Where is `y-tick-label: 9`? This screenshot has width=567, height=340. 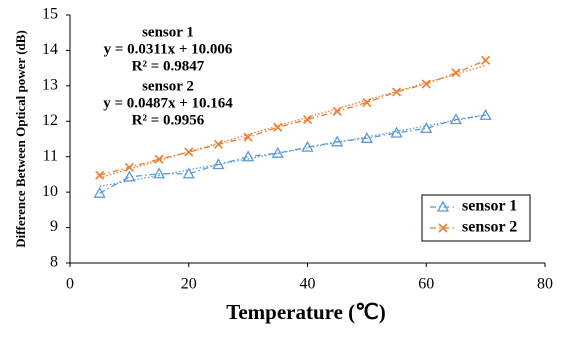
y-tick-label: 9 is located at coordinates (54, 226).